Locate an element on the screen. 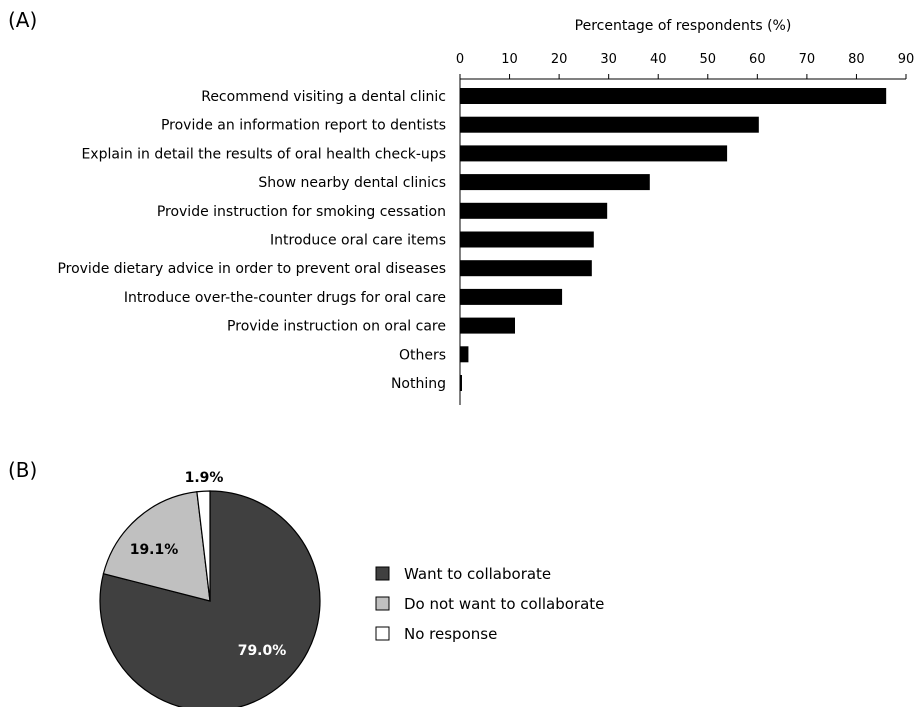  category-label: Show nearby dental clinics is located at coordinates (352, 183).